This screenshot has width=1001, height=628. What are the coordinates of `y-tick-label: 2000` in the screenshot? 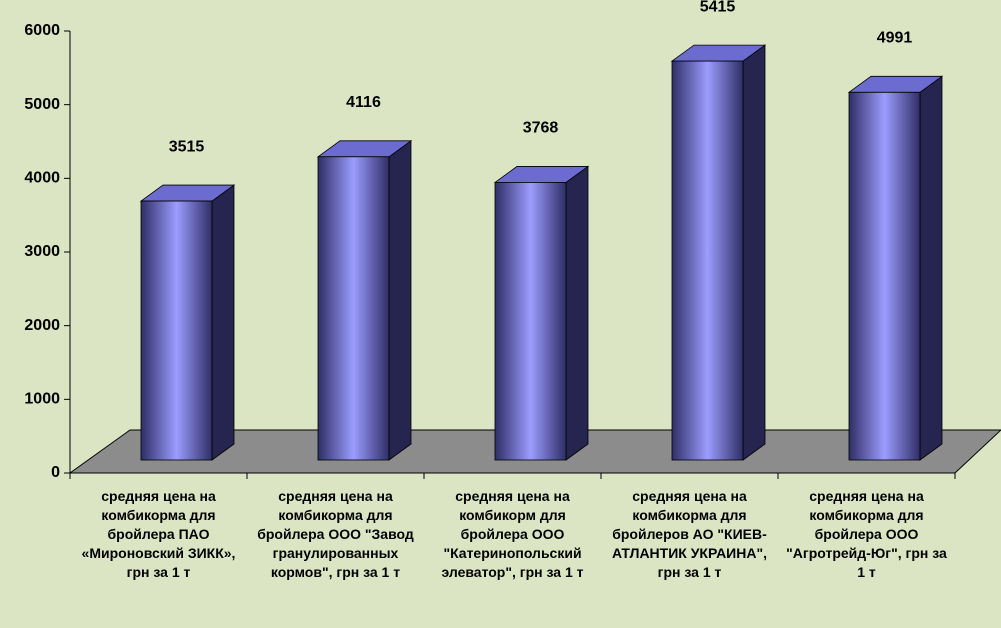 It's located at (42, 325).